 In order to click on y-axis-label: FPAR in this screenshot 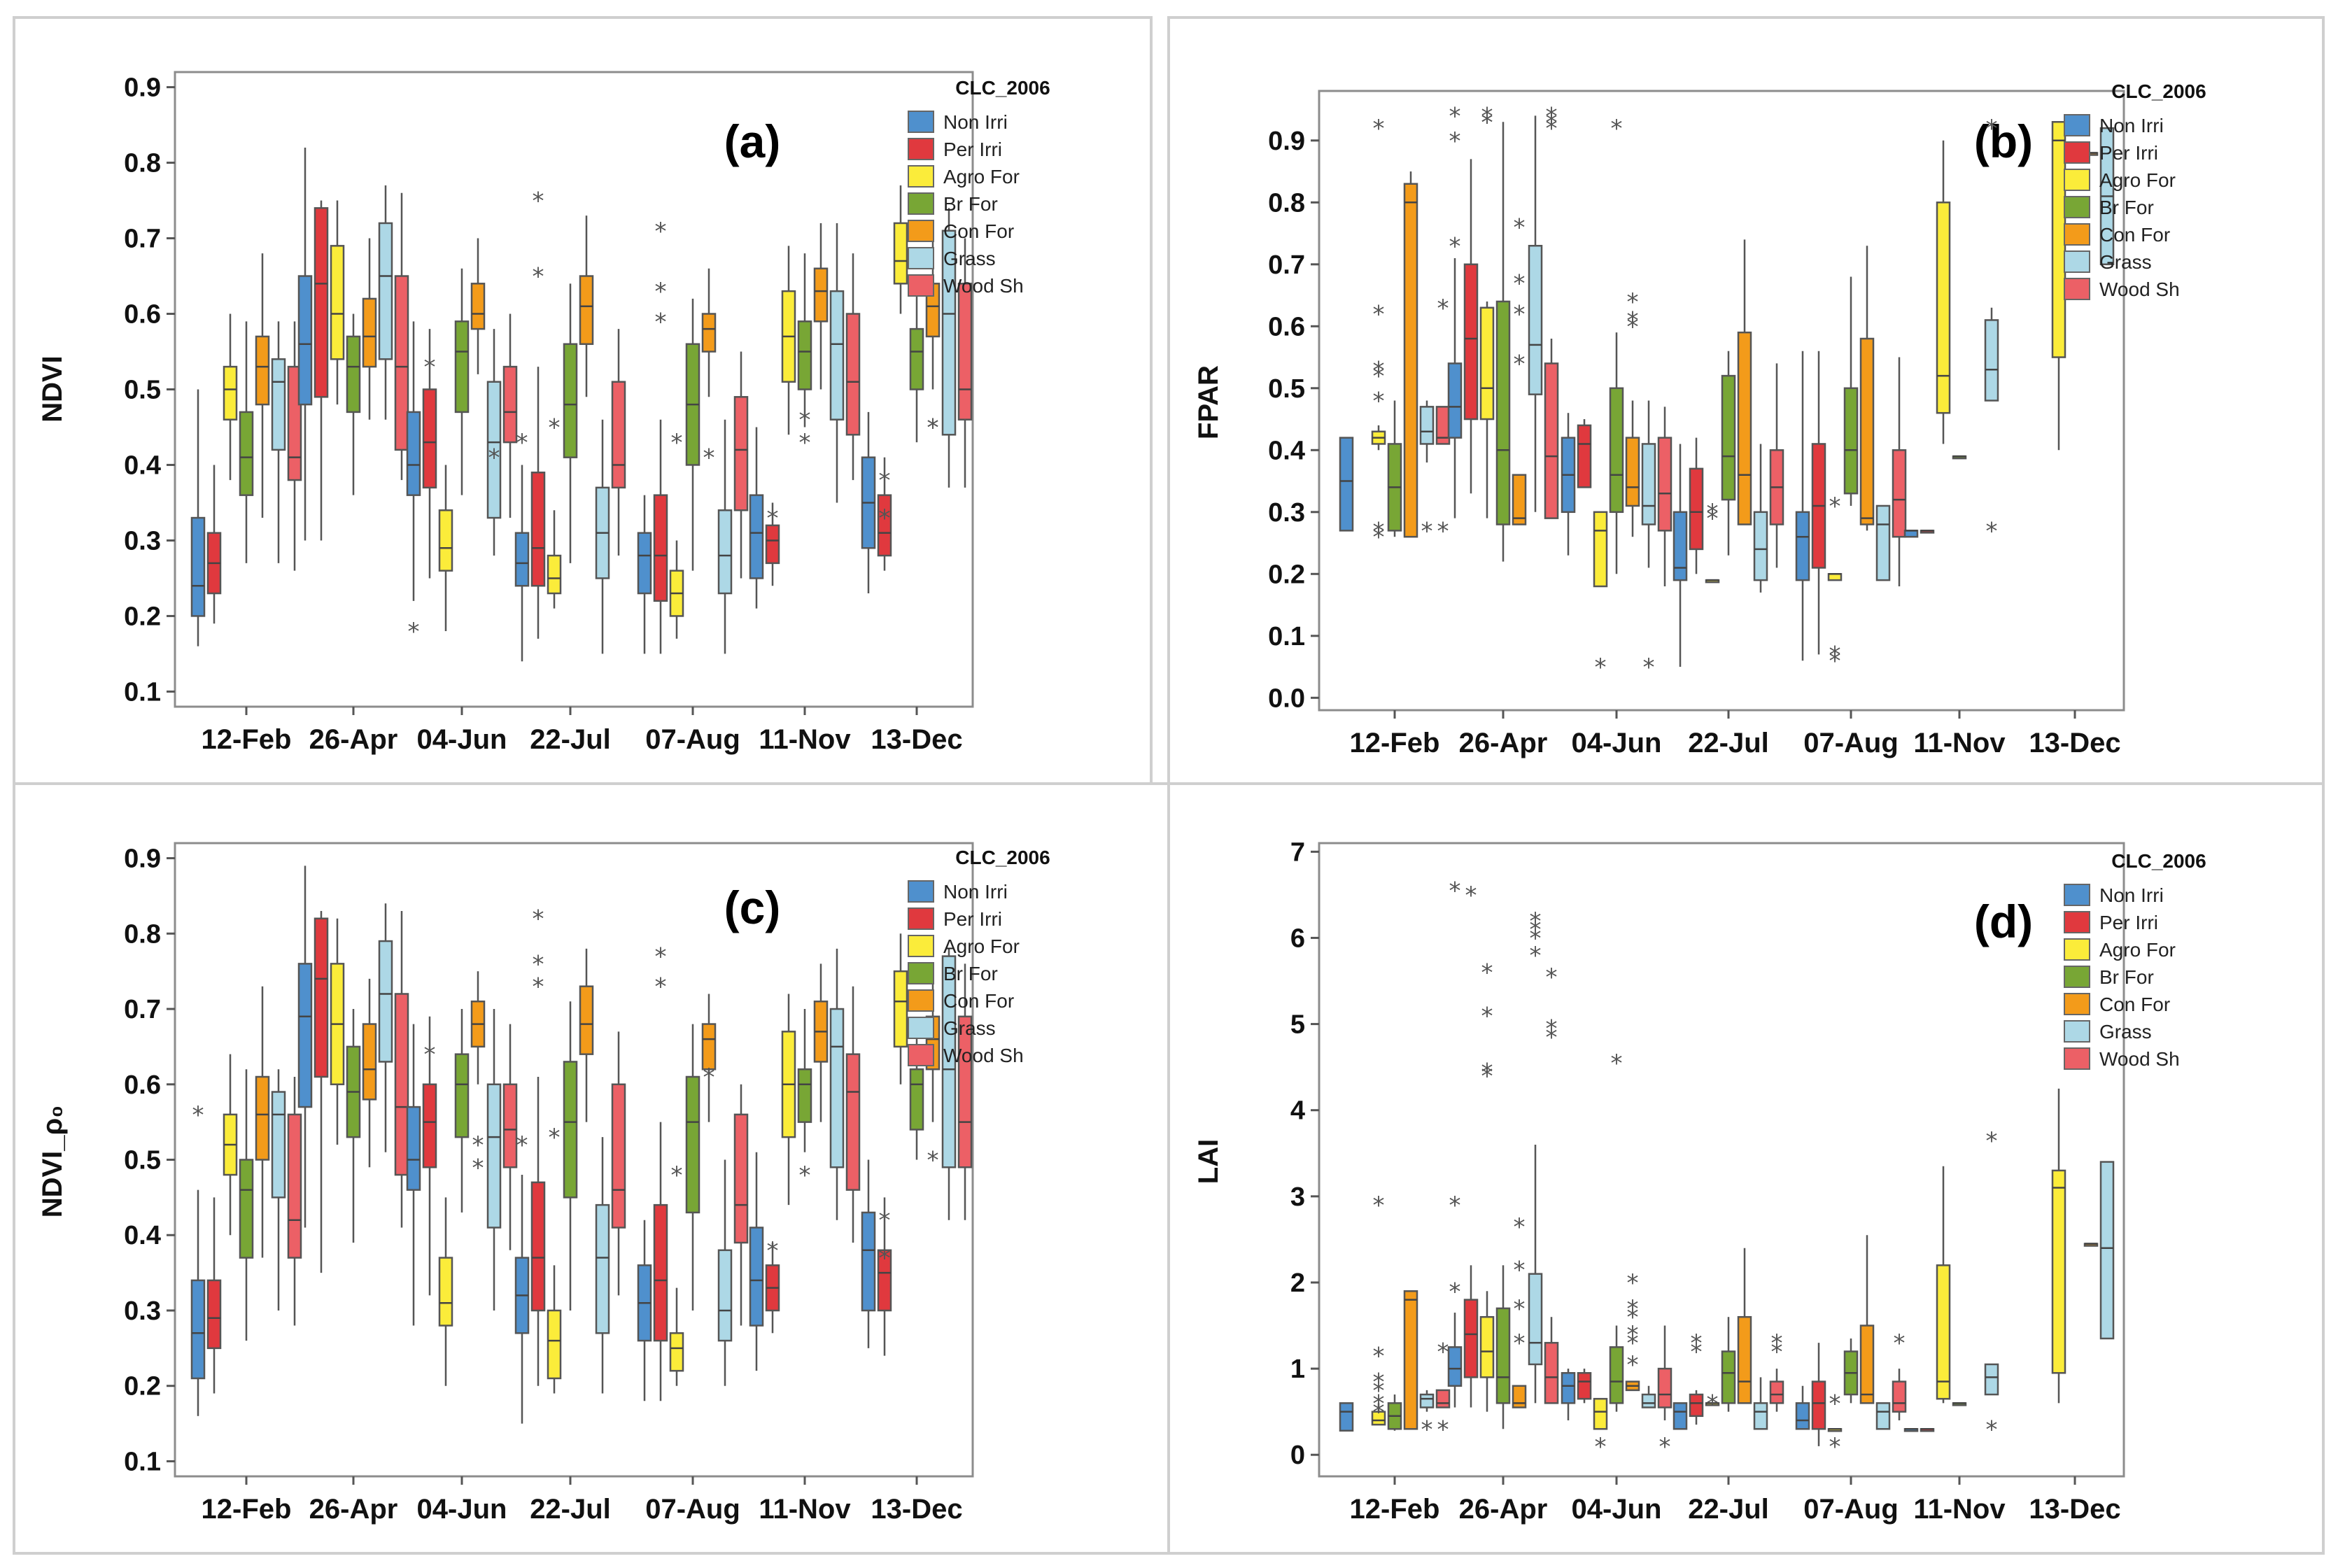, I will do `click(1208, 402)`.